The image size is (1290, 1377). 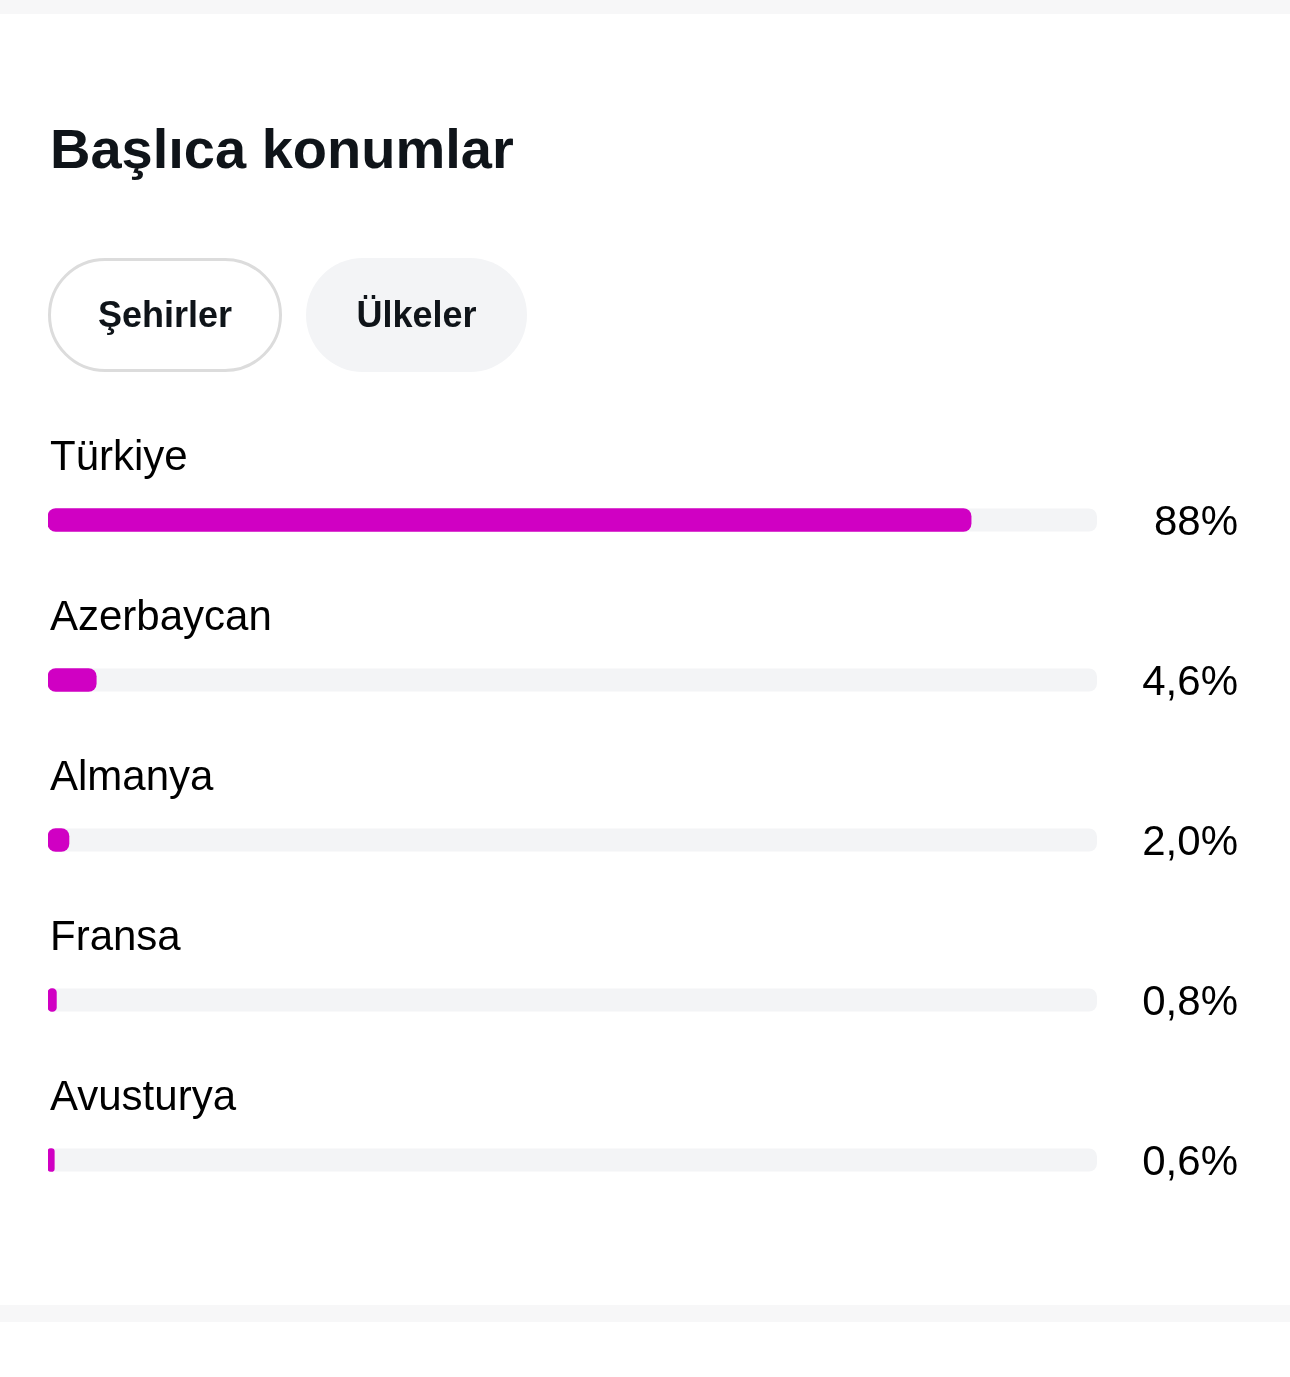 I want to click on data-label: 4,6%, so click(x=1190, y=680).